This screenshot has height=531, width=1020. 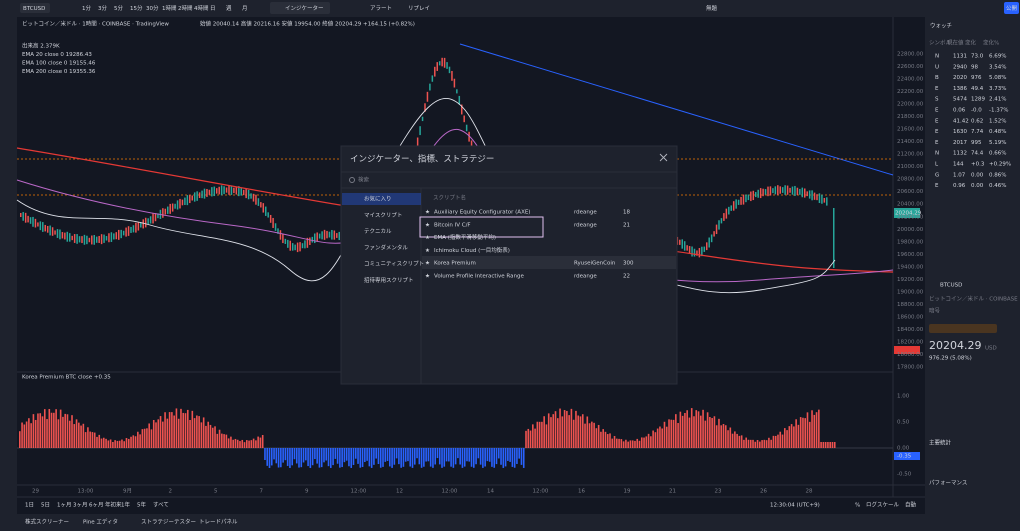 What do you see at coordinates (482, 213) in the screenshot?
I see `script-name: Auxiliary Equity Configurator (AXE)` at bounding box center [482, 213].